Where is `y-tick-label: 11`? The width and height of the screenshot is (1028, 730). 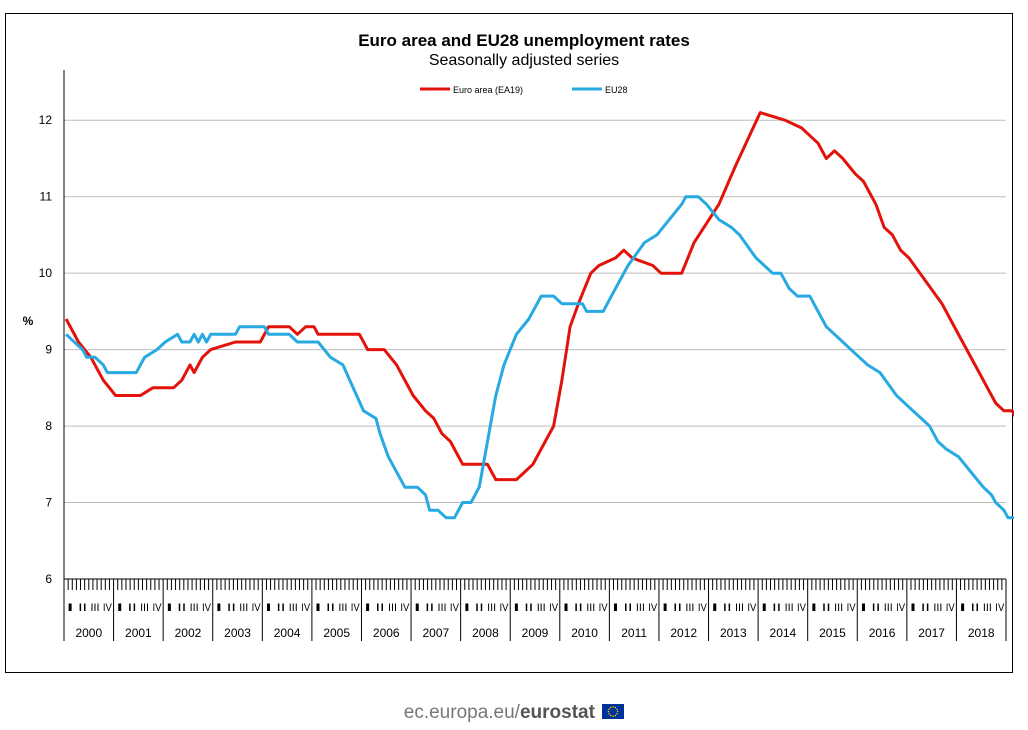 y-tick-label: 11 is located at coordinates (46, 197).